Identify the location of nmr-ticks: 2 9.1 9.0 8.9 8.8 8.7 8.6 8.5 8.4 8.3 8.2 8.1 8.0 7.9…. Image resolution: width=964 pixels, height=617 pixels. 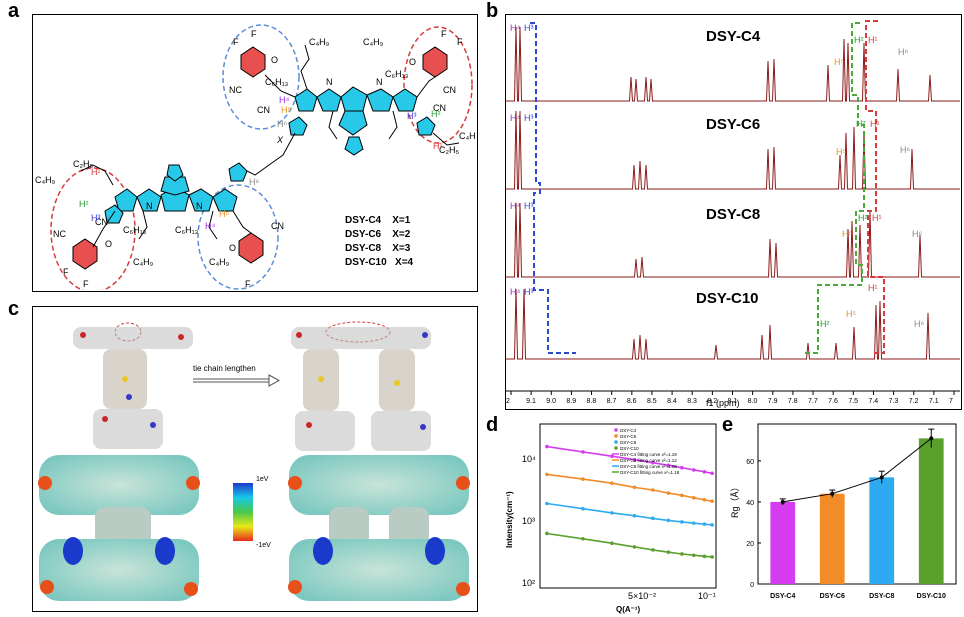
(730, 398).